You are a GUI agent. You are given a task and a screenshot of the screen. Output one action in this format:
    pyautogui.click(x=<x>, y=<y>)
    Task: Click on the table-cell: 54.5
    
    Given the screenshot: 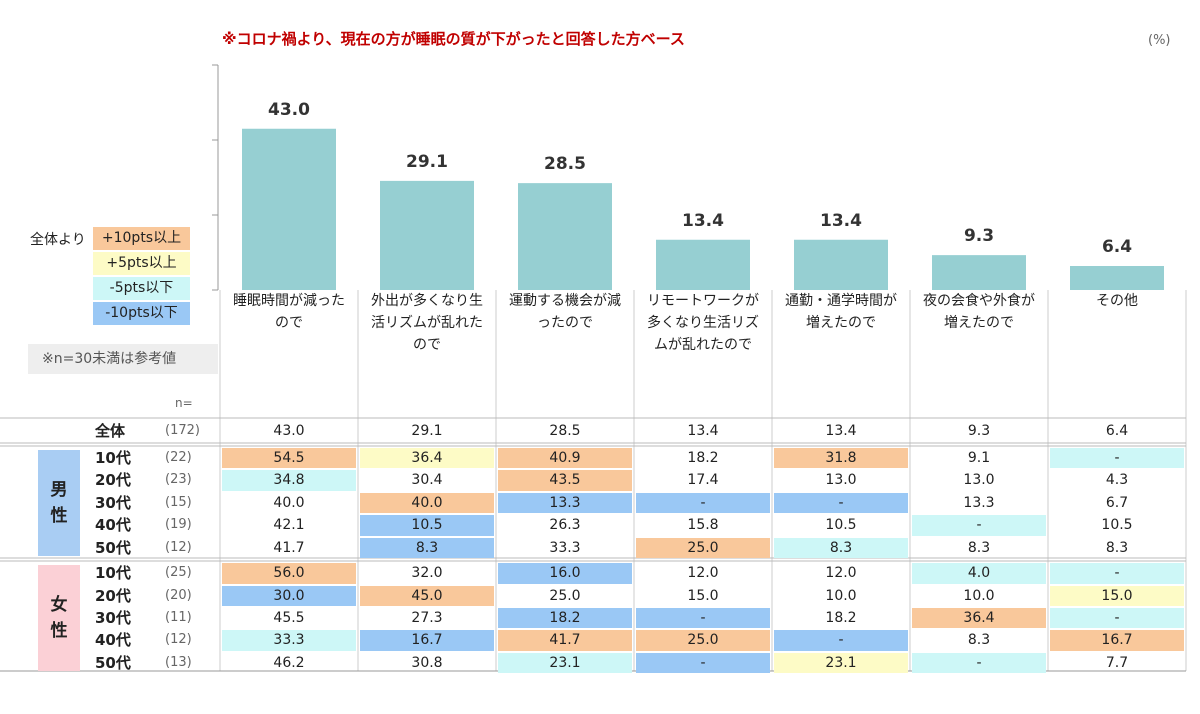 What is the action you would take?
    pyautogui.click(x=289, y=458)
    